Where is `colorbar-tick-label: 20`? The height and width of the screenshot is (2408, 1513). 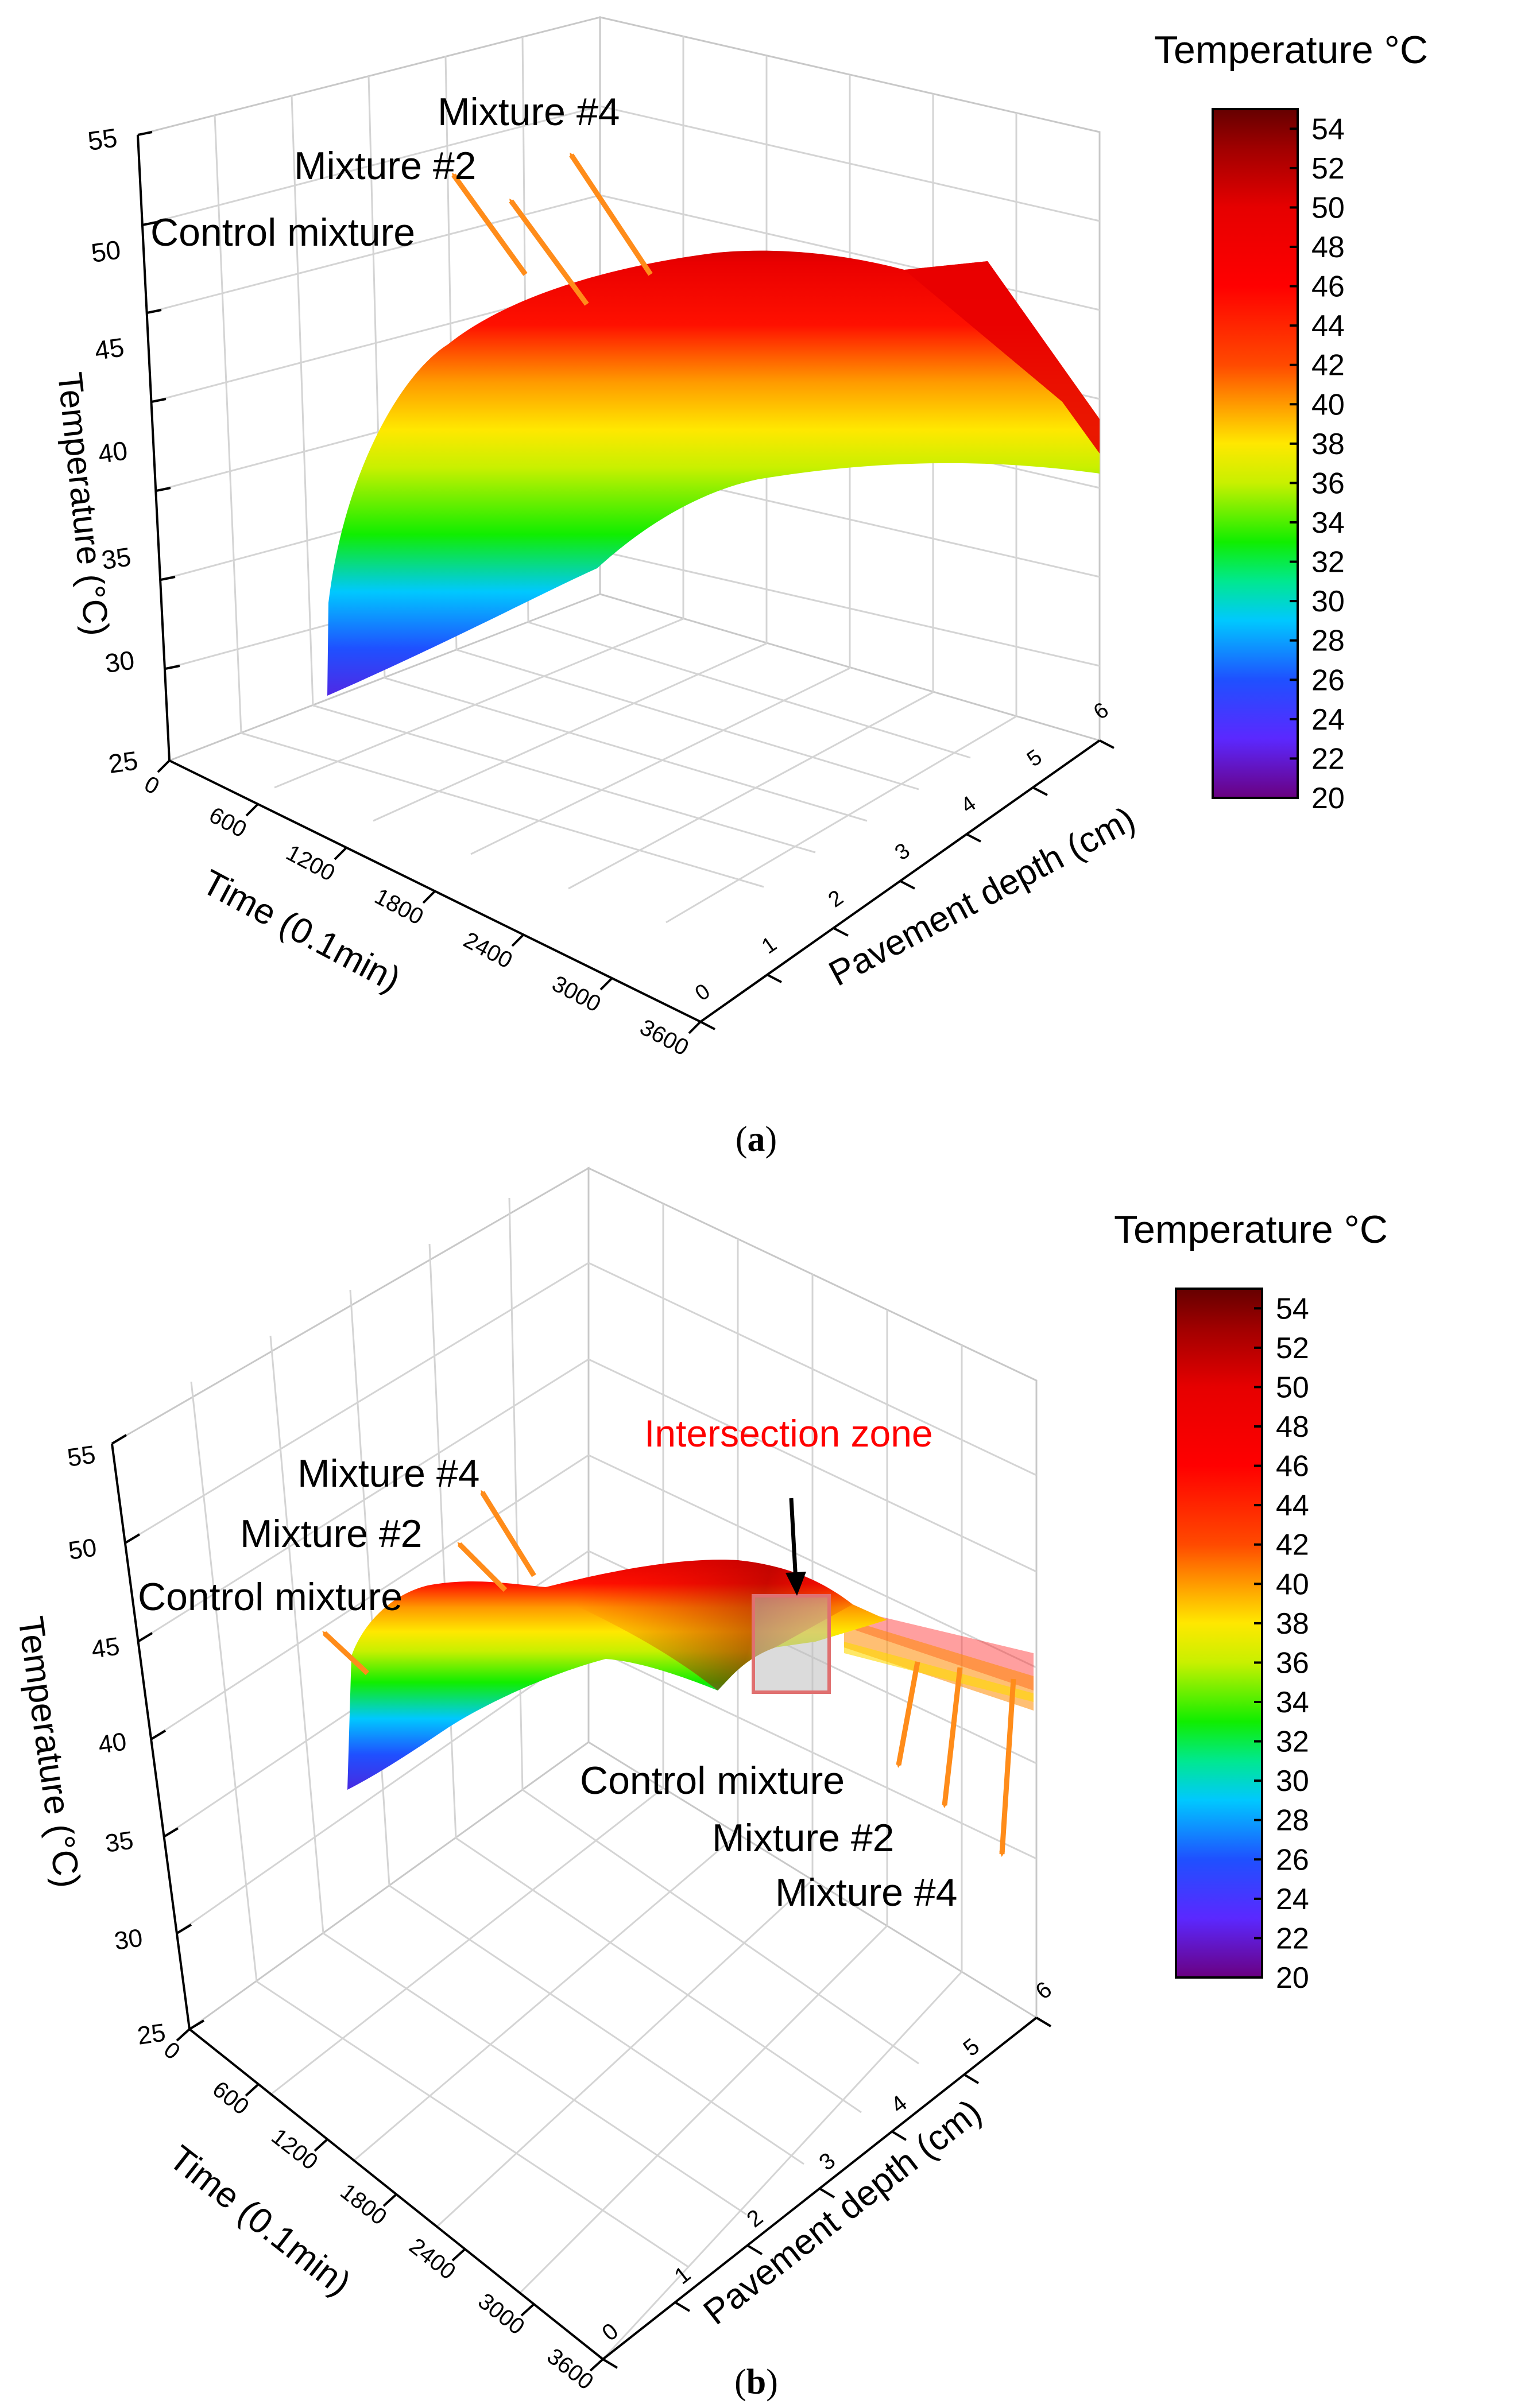
colorbar-tick-label: 20 is located at coordinates (1328, 798).